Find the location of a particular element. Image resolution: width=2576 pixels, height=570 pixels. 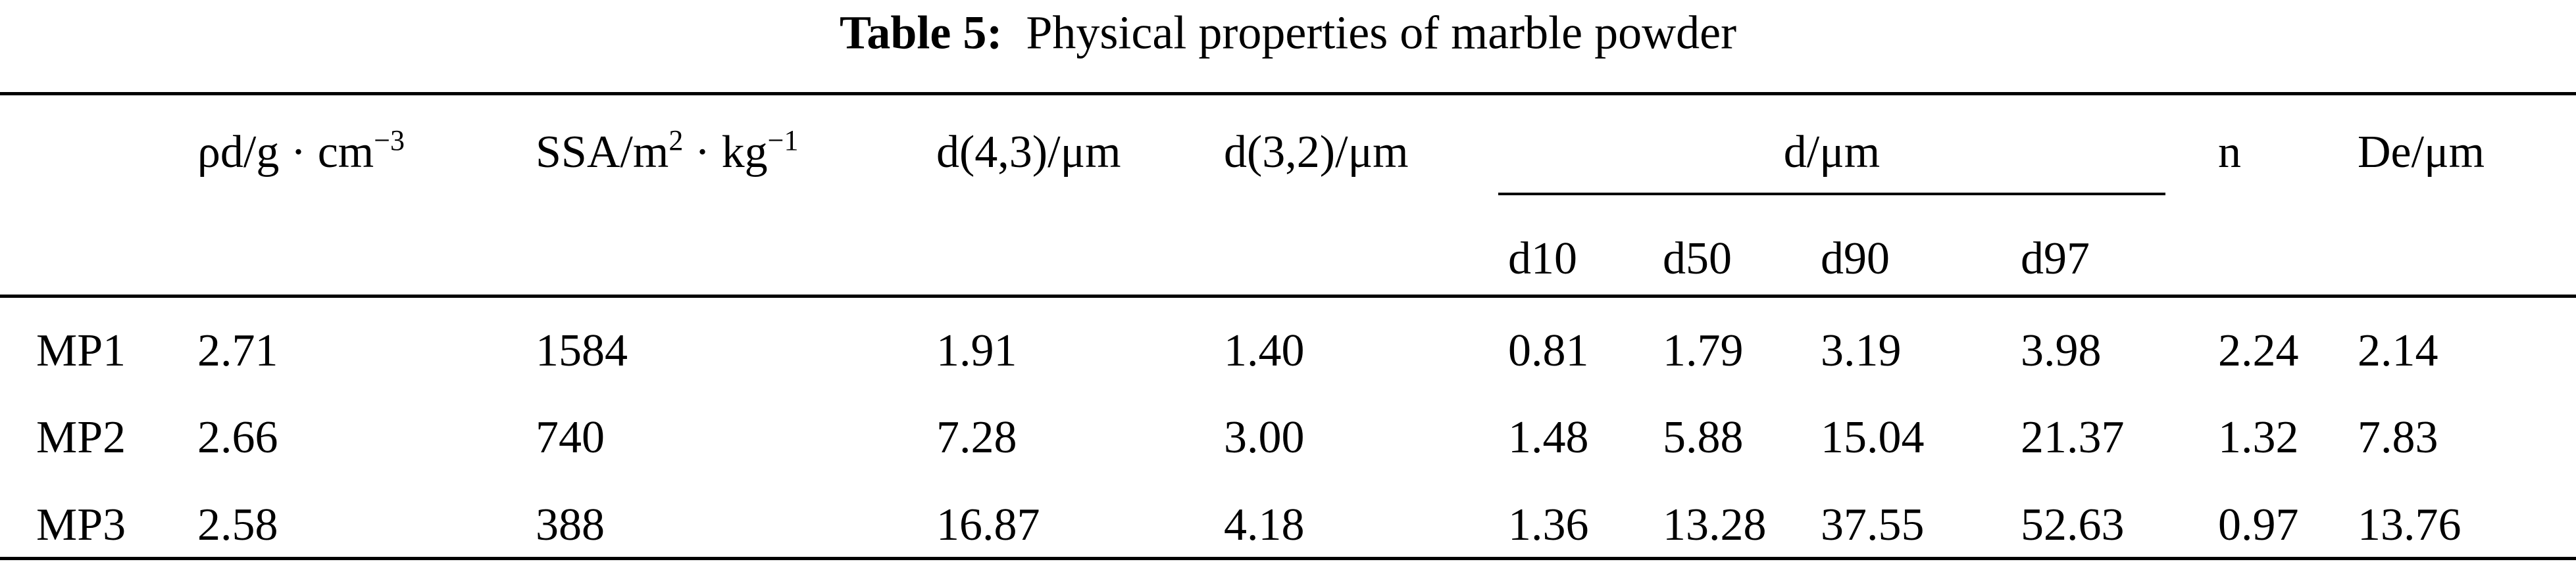

header-superscript: 2 is located at coordinates (676, 140).